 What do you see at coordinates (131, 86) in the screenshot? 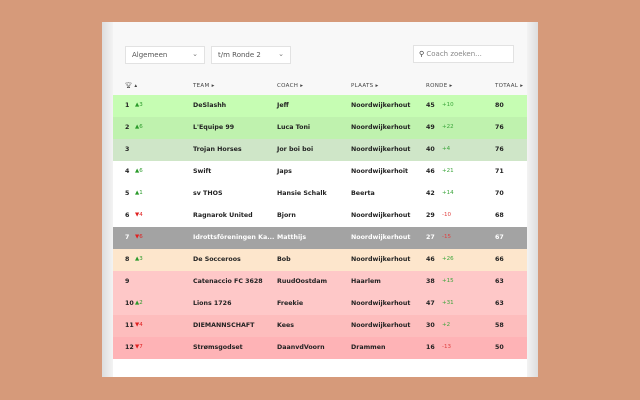
I see `sort-rank-header: 🏆︎ ▴` at bounding box center [131, 86].